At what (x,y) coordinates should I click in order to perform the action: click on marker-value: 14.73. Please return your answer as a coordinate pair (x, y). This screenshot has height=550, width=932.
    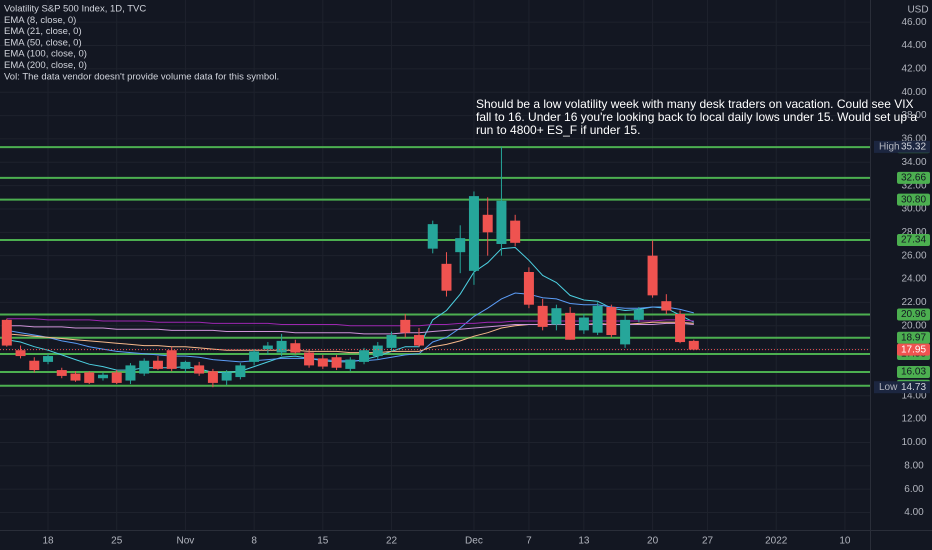
    Looking at the image, I should click on (913, 387).